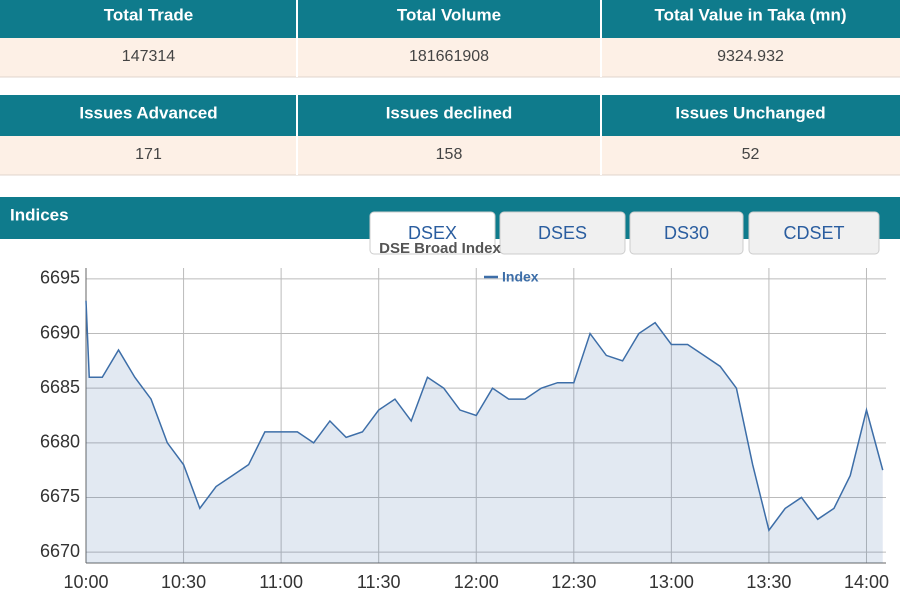 The image size is (900, 605). What do you see at coordinates (60, 496) in the screenshot?
I see `y-tick-label: 6675` at bounding box center [60, 496].